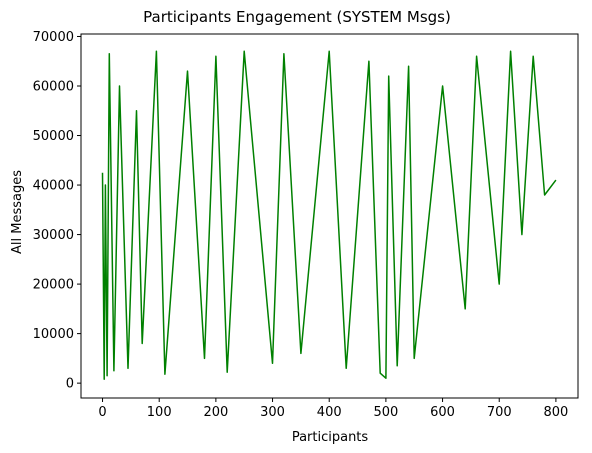  What do you see at coordinates (53, 136) in the screenshot?
I see `y-tick-label: 50000` at bounding box center [53, 136].